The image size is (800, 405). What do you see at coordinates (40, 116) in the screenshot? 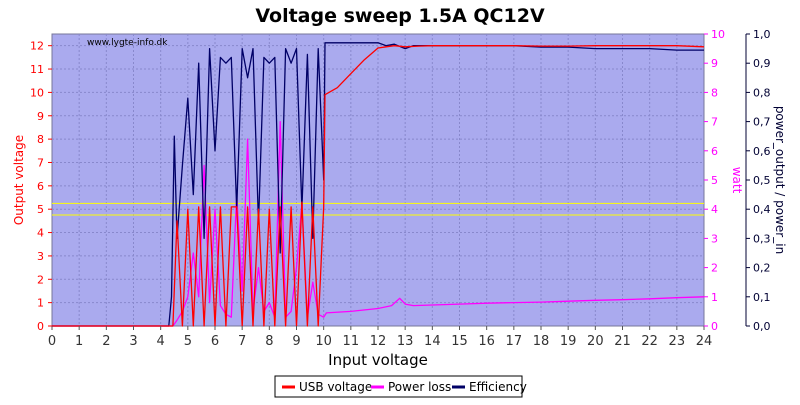
I see `left-tick-label: 9` at bounding box center [40, 116].